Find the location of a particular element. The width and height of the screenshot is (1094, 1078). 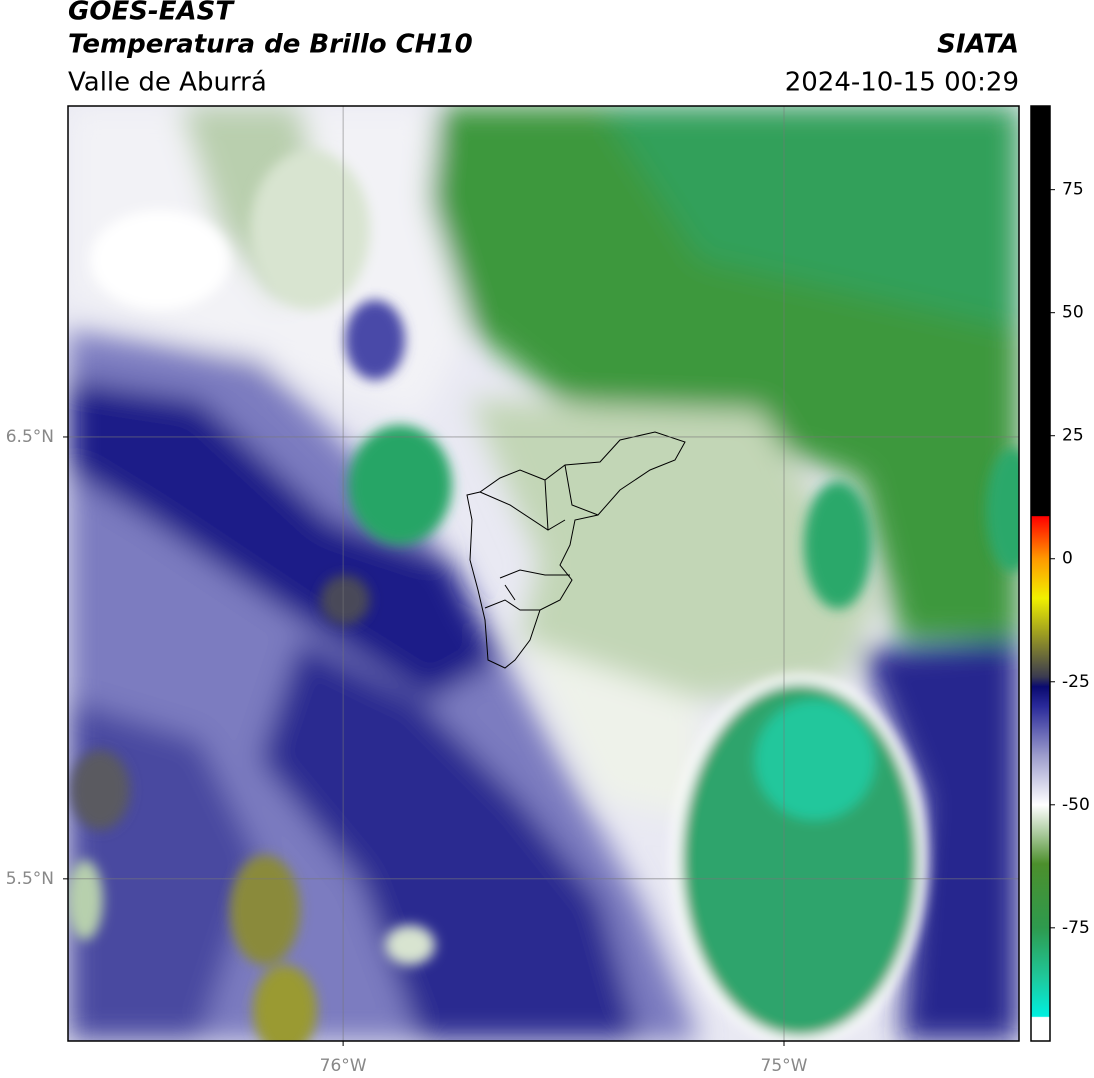

colorbar-tick-label: 75 is located at coordinates (1073, 190).